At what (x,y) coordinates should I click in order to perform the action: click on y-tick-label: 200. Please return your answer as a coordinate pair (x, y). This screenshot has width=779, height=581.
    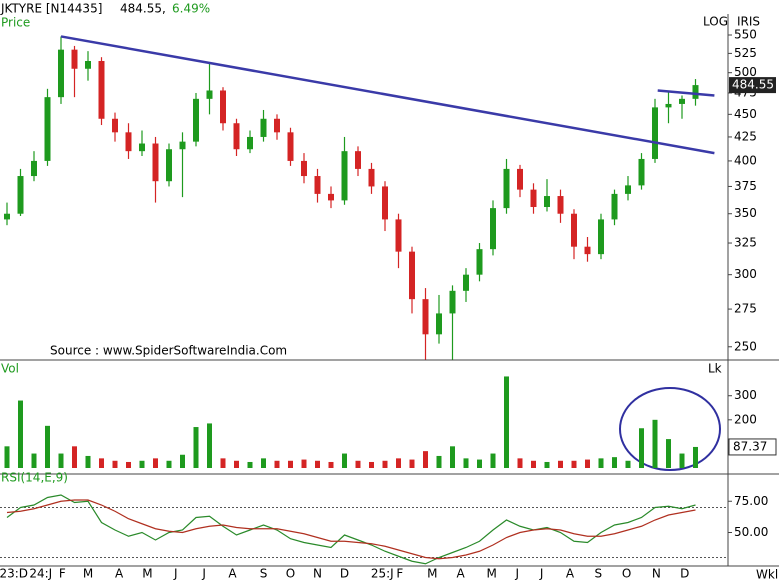
    Looking at the image, I should click on (745, 419).